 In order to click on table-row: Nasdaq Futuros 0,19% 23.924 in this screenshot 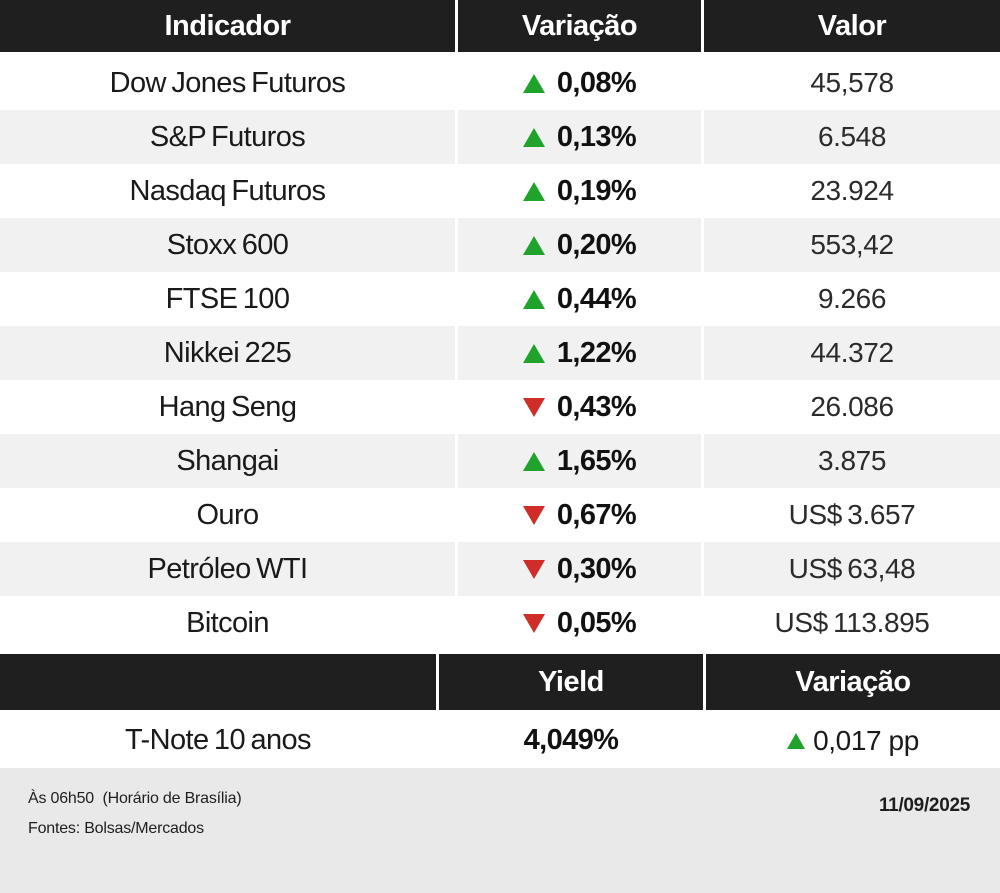, I will do `click(500, 191)`.